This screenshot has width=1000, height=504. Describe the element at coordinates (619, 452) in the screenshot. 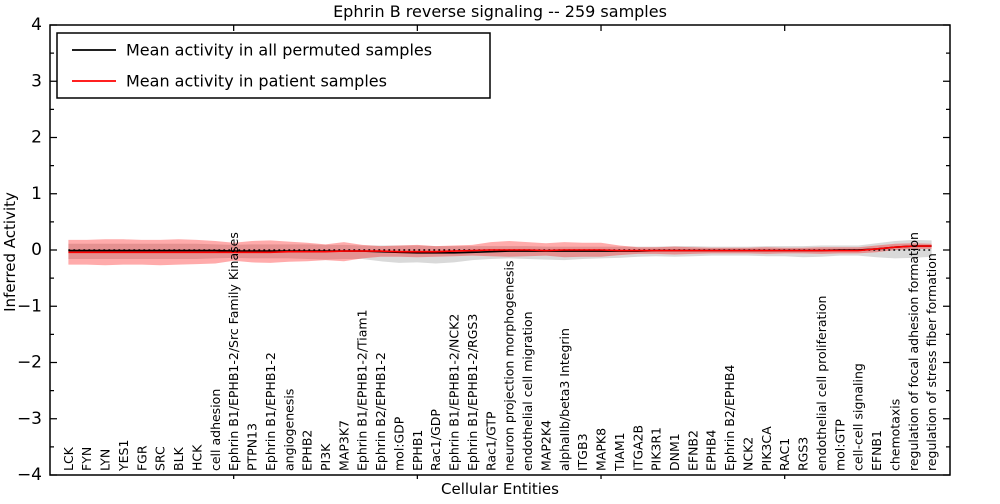

I see `x-tick-label: TIAM1` at that location.